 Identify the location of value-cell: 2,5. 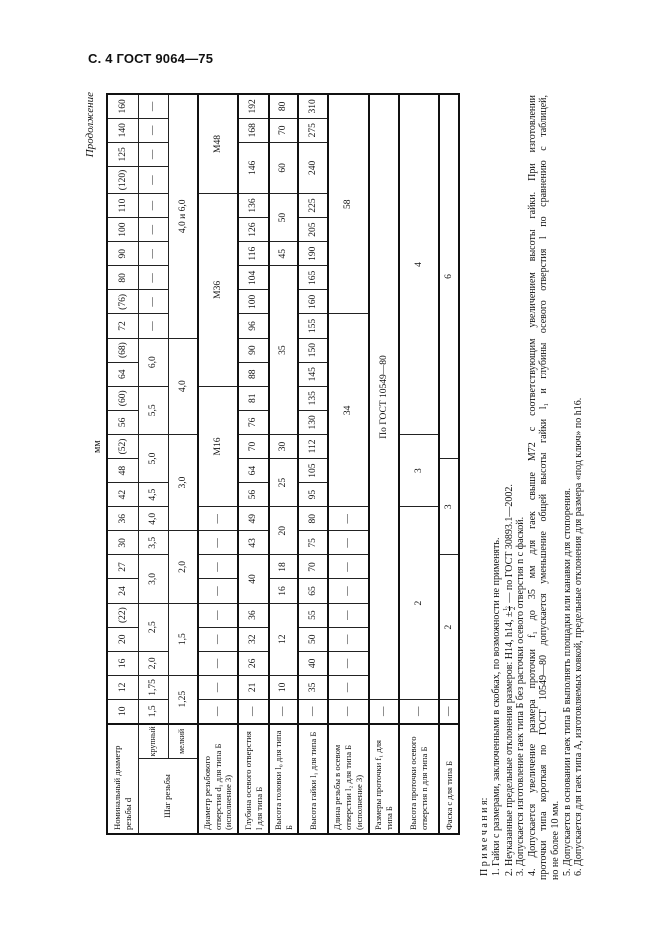
(153, 627).